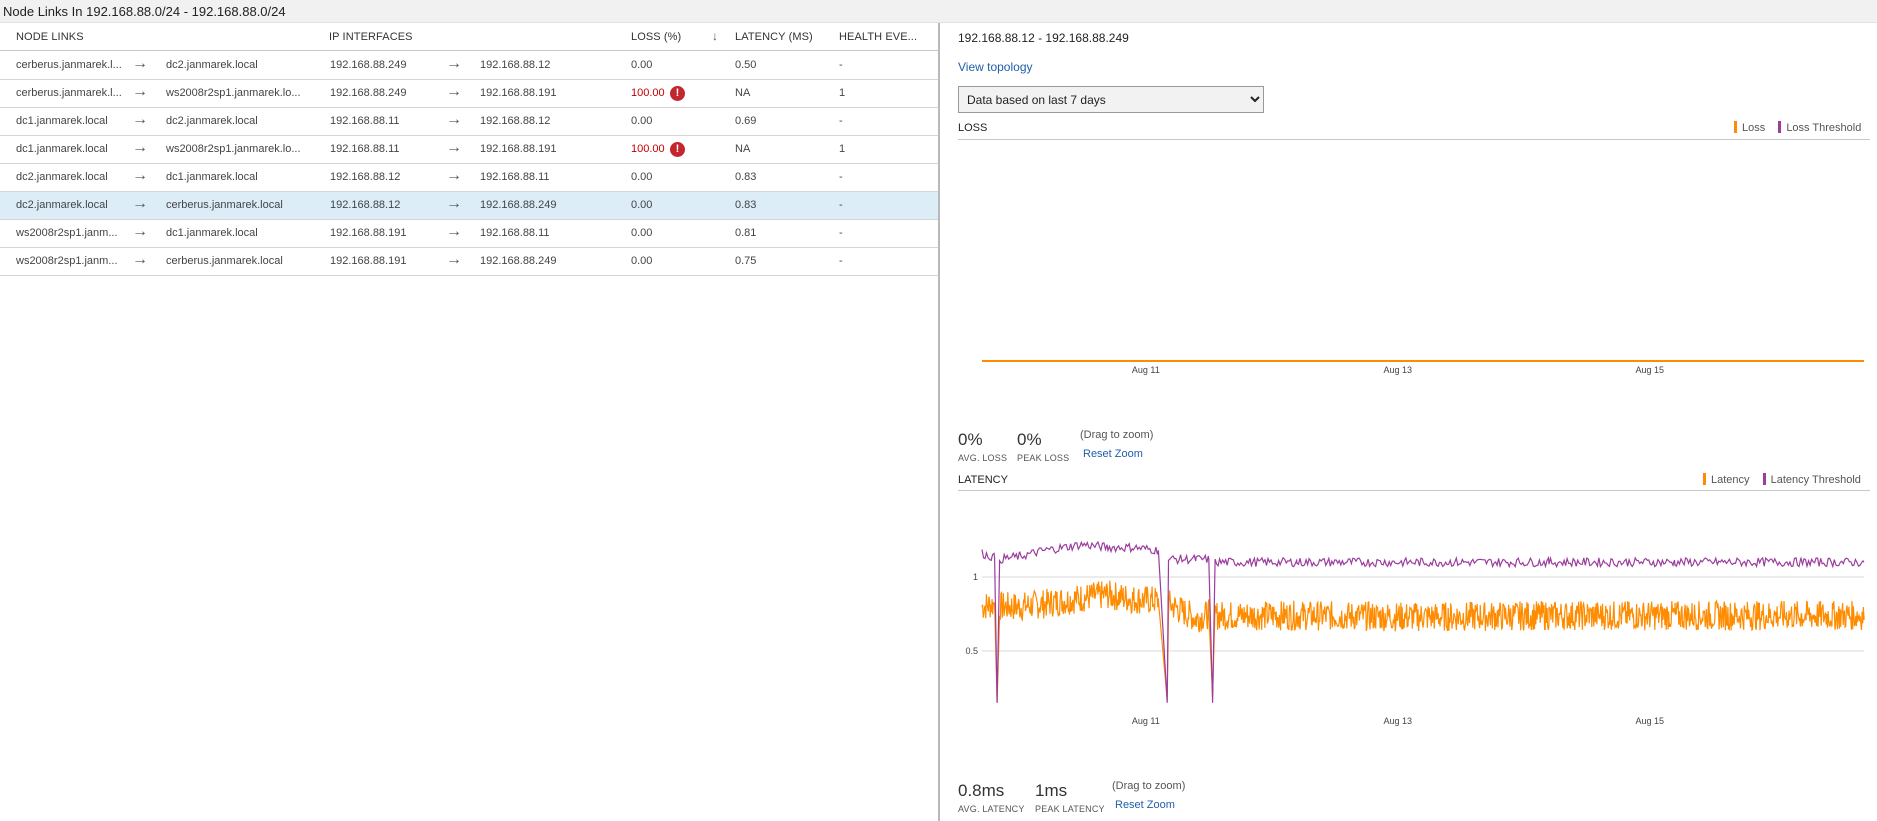 The image size is (1877, 821). Describe the element at coordinates (656, 37) in the screenshot. I see `header-loss: LOSS (%)` at that location.